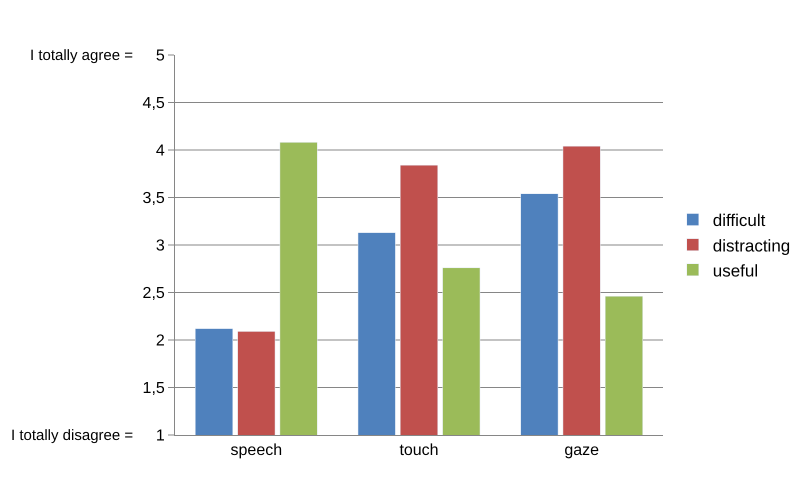 This screenshot has height=485, width=808. I want to click on y-tick-label: 2, so click(160, 341).